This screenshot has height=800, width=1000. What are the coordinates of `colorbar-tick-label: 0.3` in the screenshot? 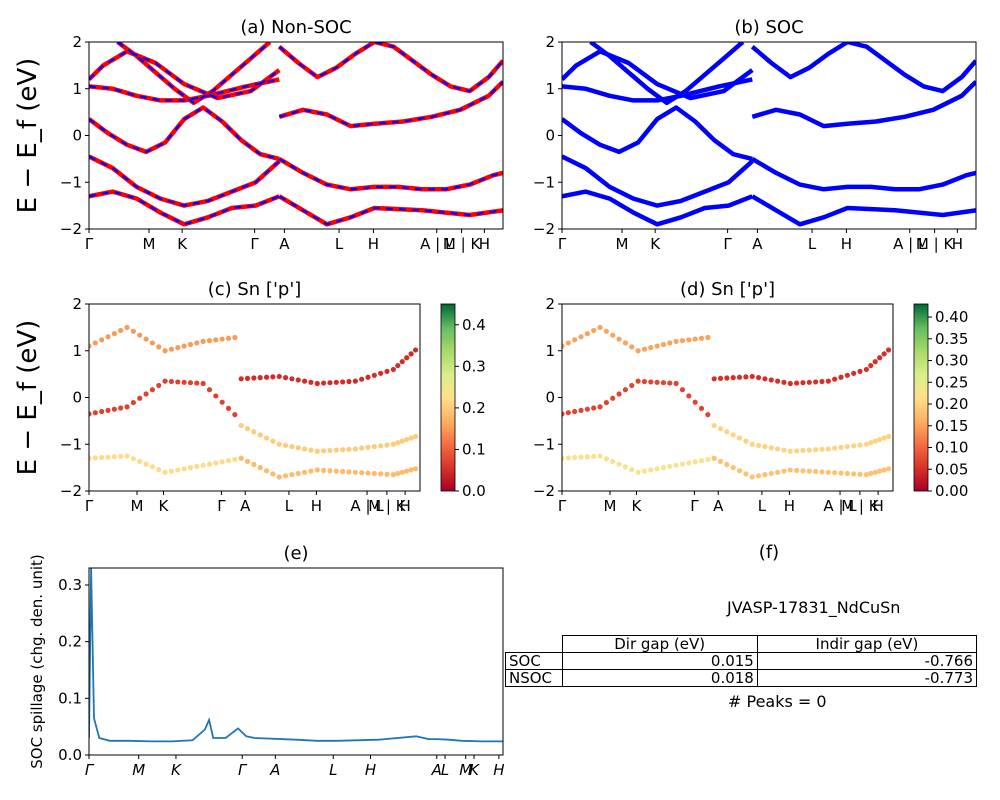 It's located at (474, 366).